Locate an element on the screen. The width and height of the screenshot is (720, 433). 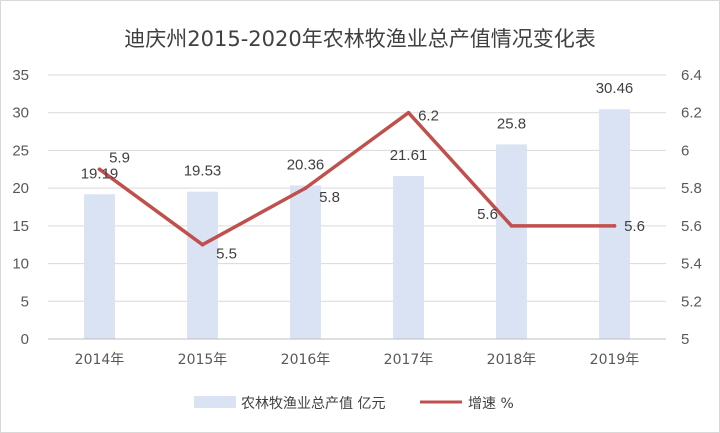
x-tick-label: 2018年 is located at coordinates (512, 360).